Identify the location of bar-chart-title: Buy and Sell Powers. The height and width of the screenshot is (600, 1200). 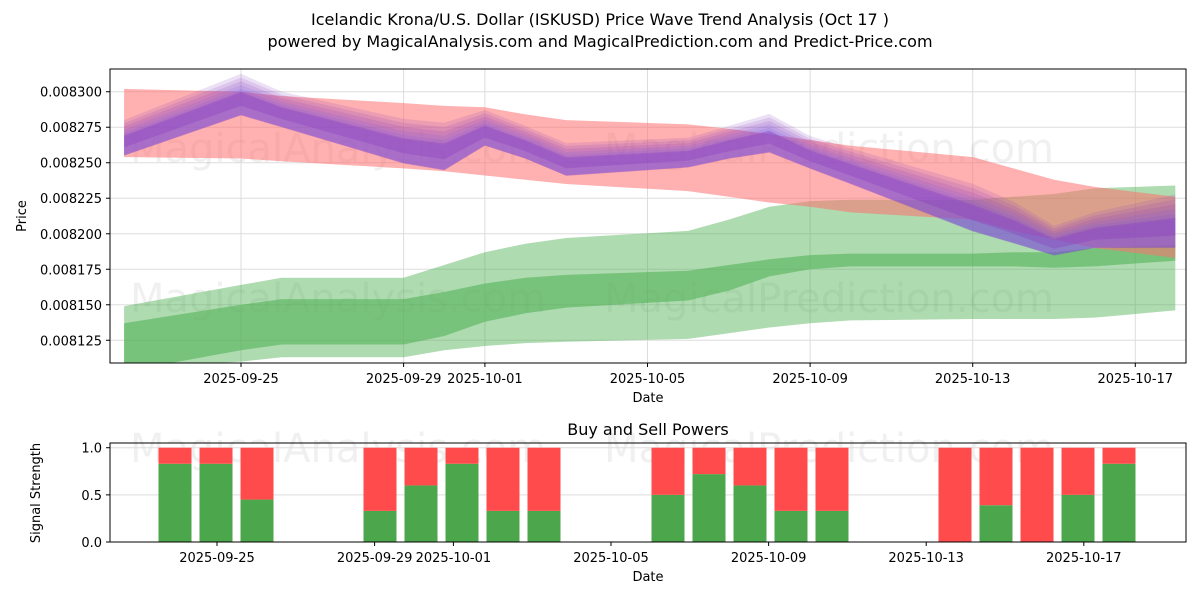
(648, 429).